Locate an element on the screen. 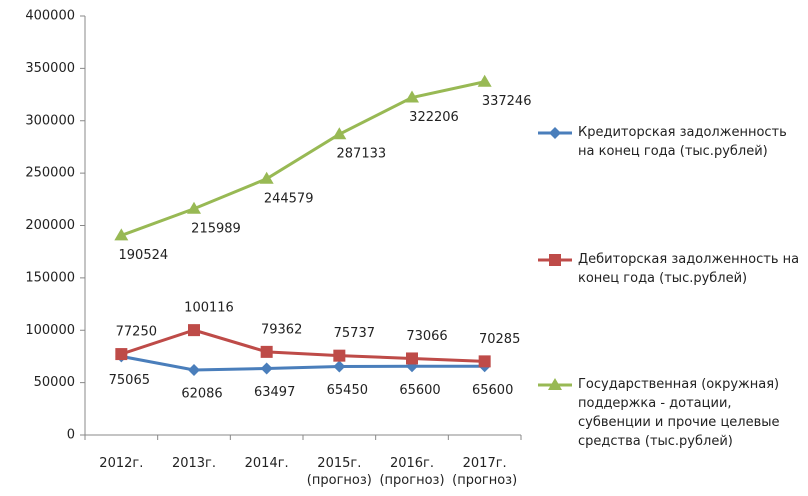 This screenshot has width=808, height=496. x-tick-label: 2017г. (прогноз) is located at coordinates (485, 472).